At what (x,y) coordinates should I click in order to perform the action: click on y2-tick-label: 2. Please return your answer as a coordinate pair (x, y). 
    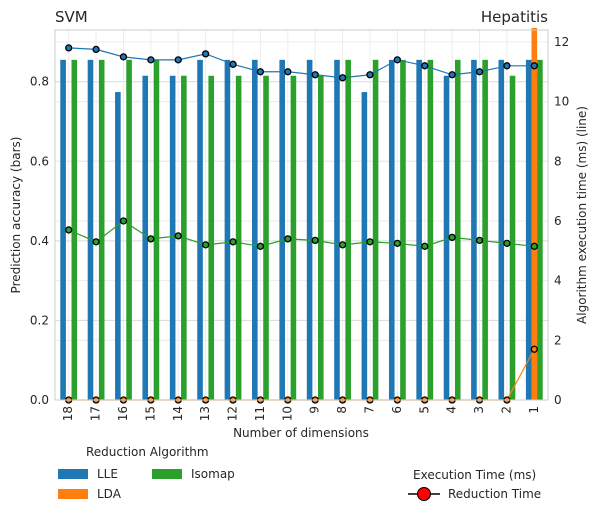
    Looking at the image, I should click on (558, 340).